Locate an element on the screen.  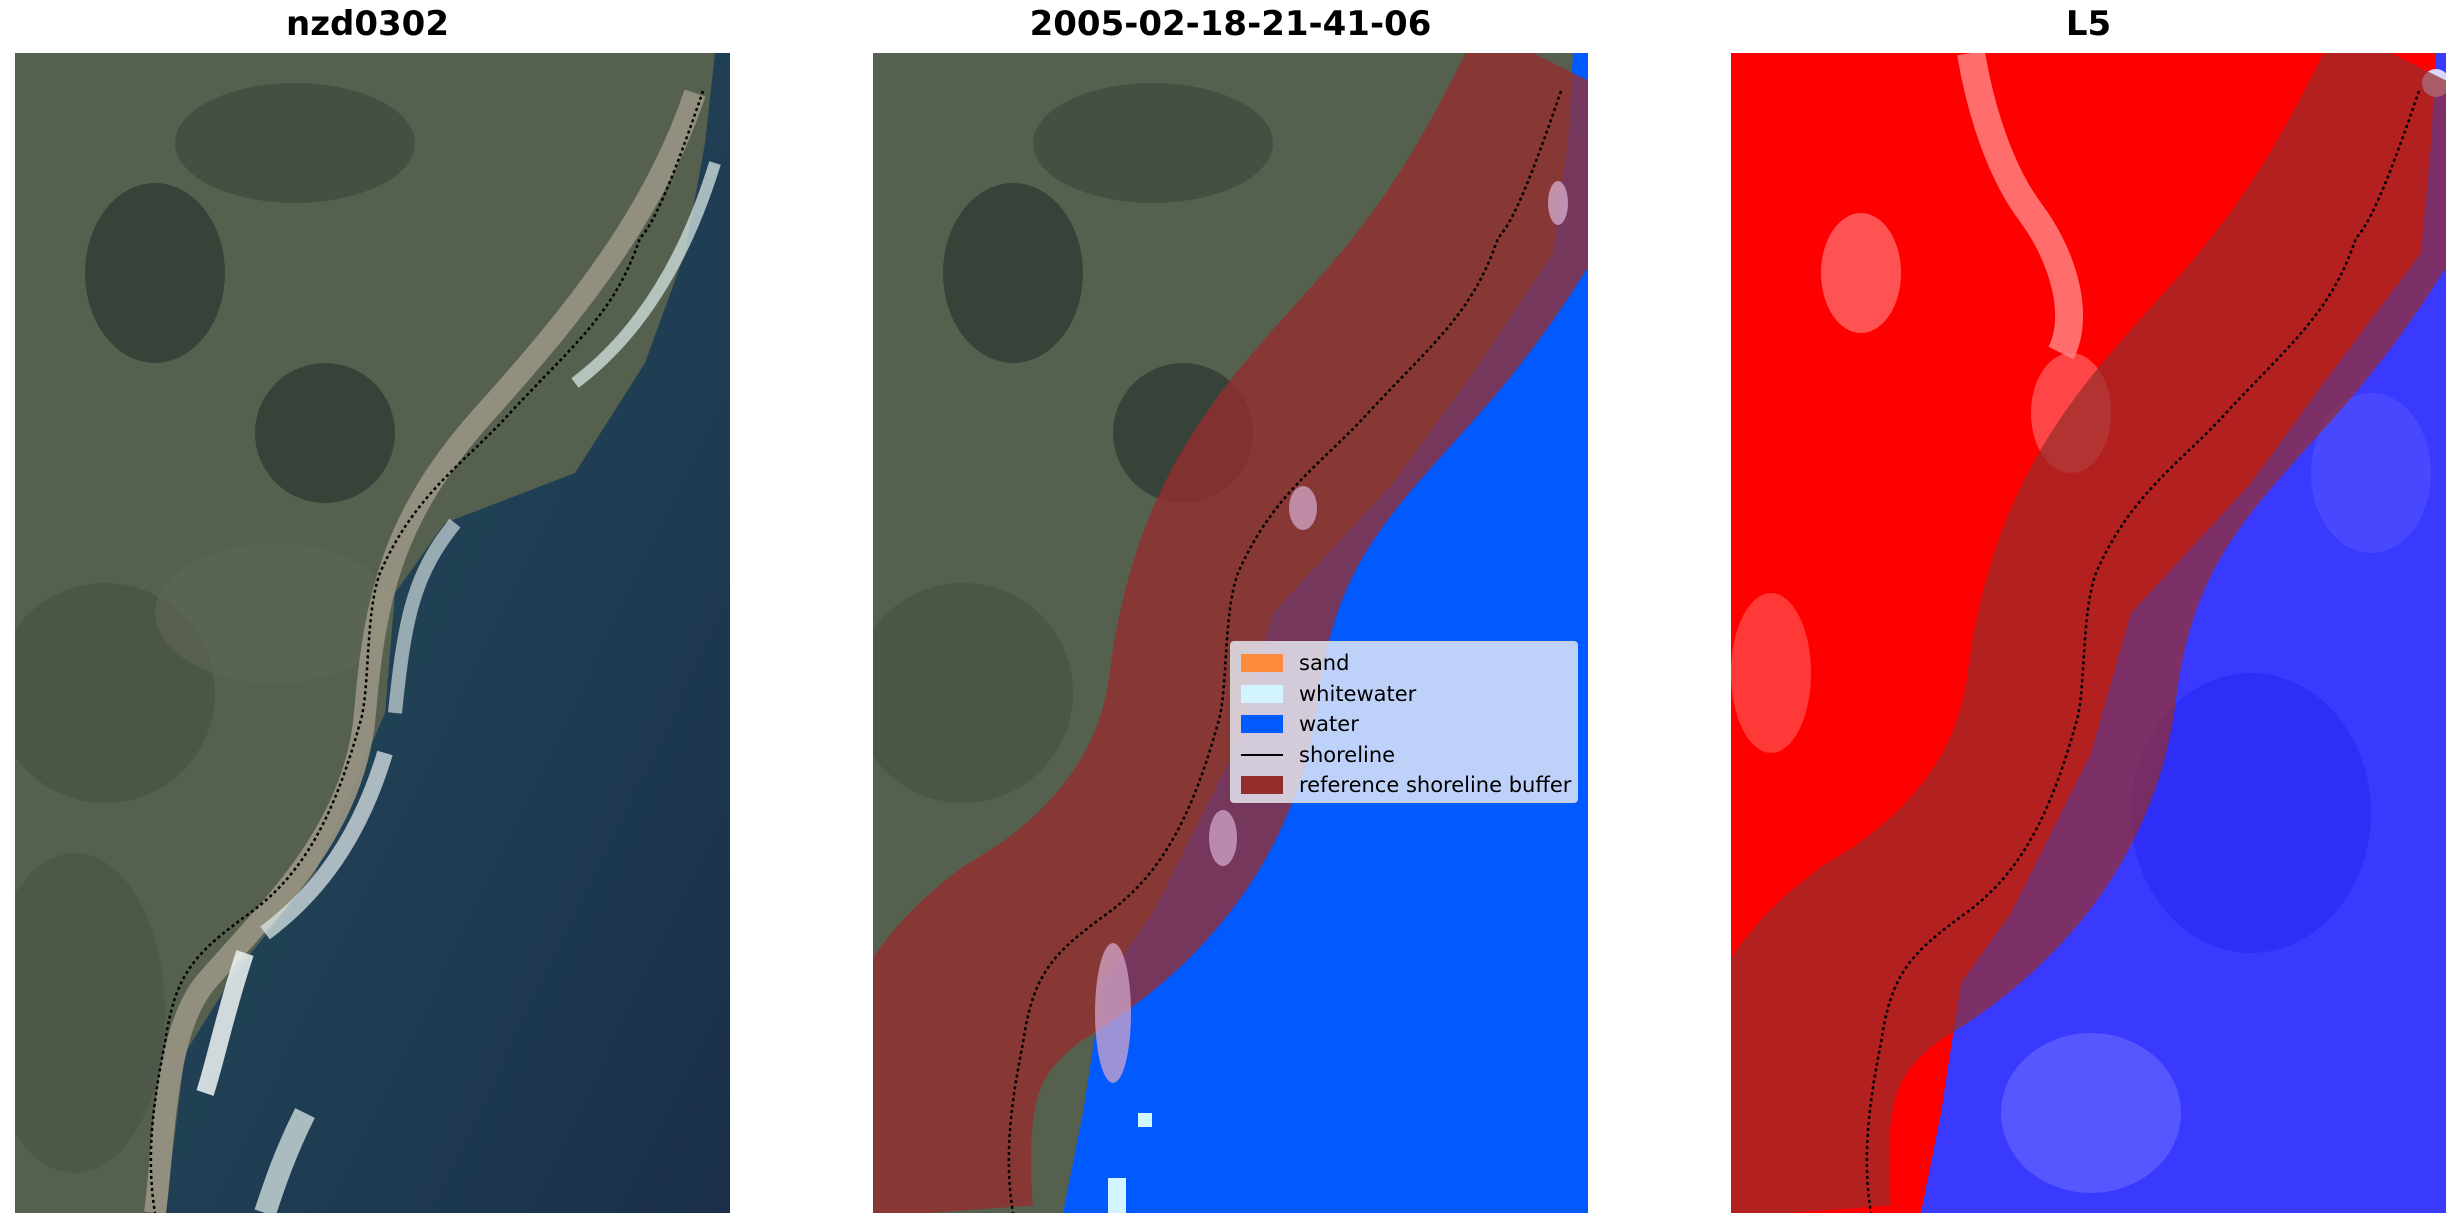
legend-label-whitewater: whitewater is located at coordinates (1358, 693).